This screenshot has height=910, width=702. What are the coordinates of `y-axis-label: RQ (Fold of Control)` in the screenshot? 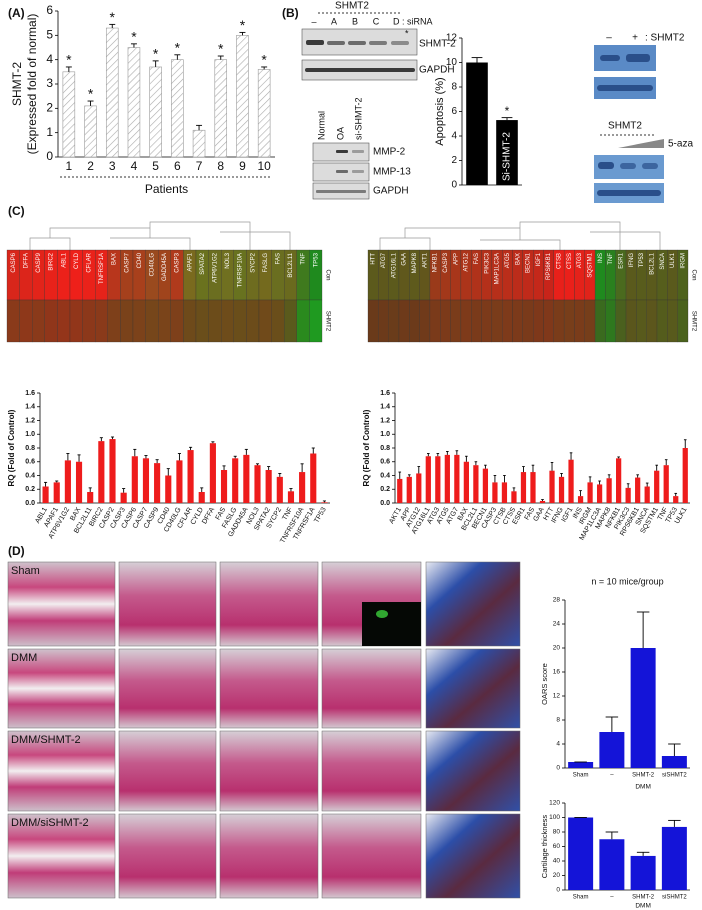 It's located at (366, 447).